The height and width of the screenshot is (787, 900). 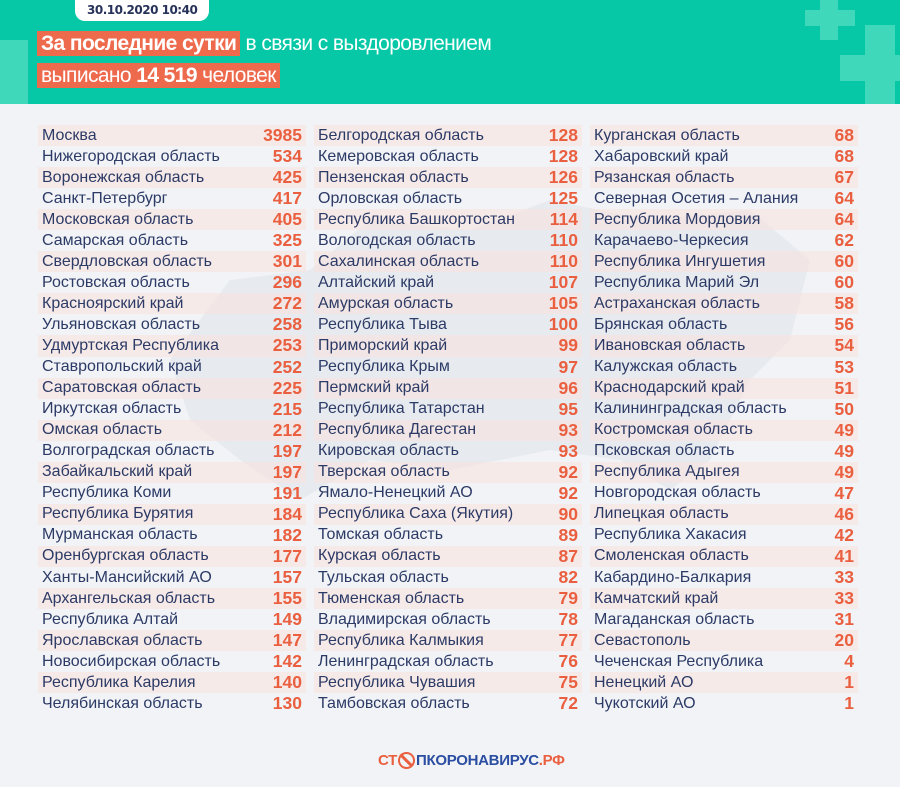 What do you see at coordinates (680, 261) in the screenshot?
I see `region-name: Республика Ингушетия` at bounding box center [680, 261].